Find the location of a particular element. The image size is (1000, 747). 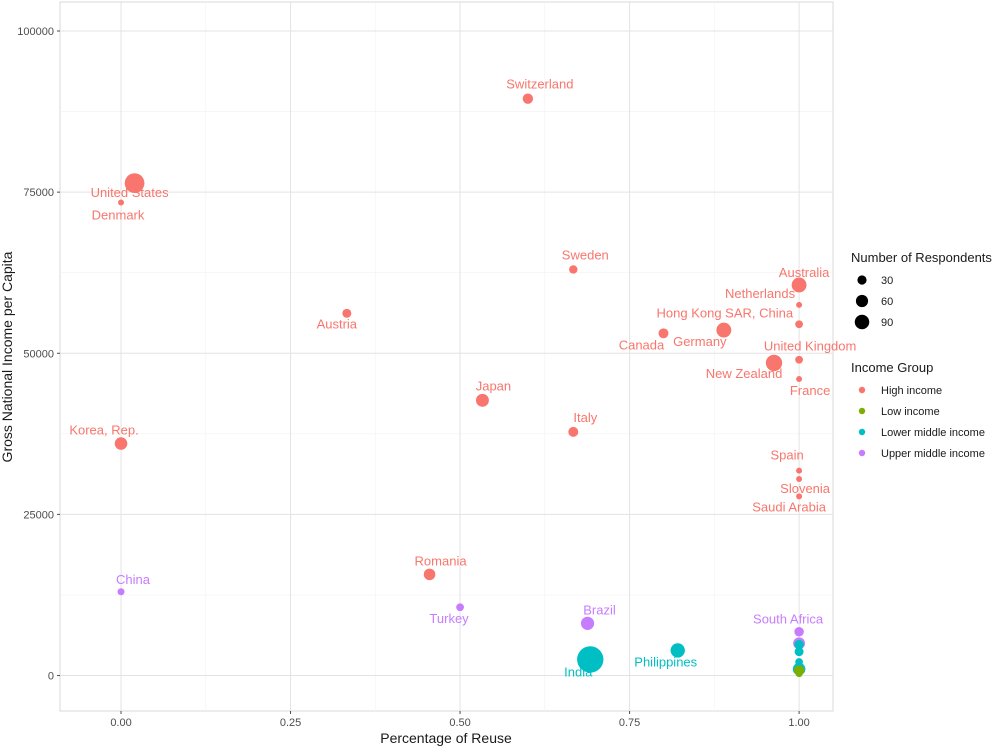

point-label: South Africa is located at coordinates (788, 619).